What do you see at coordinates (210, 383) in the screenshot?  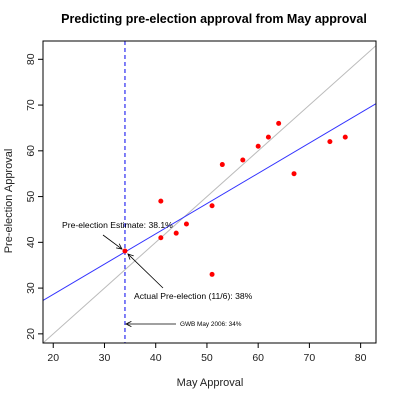 I see `x-axis-label: May Approval` at bounding box center [210, 383].